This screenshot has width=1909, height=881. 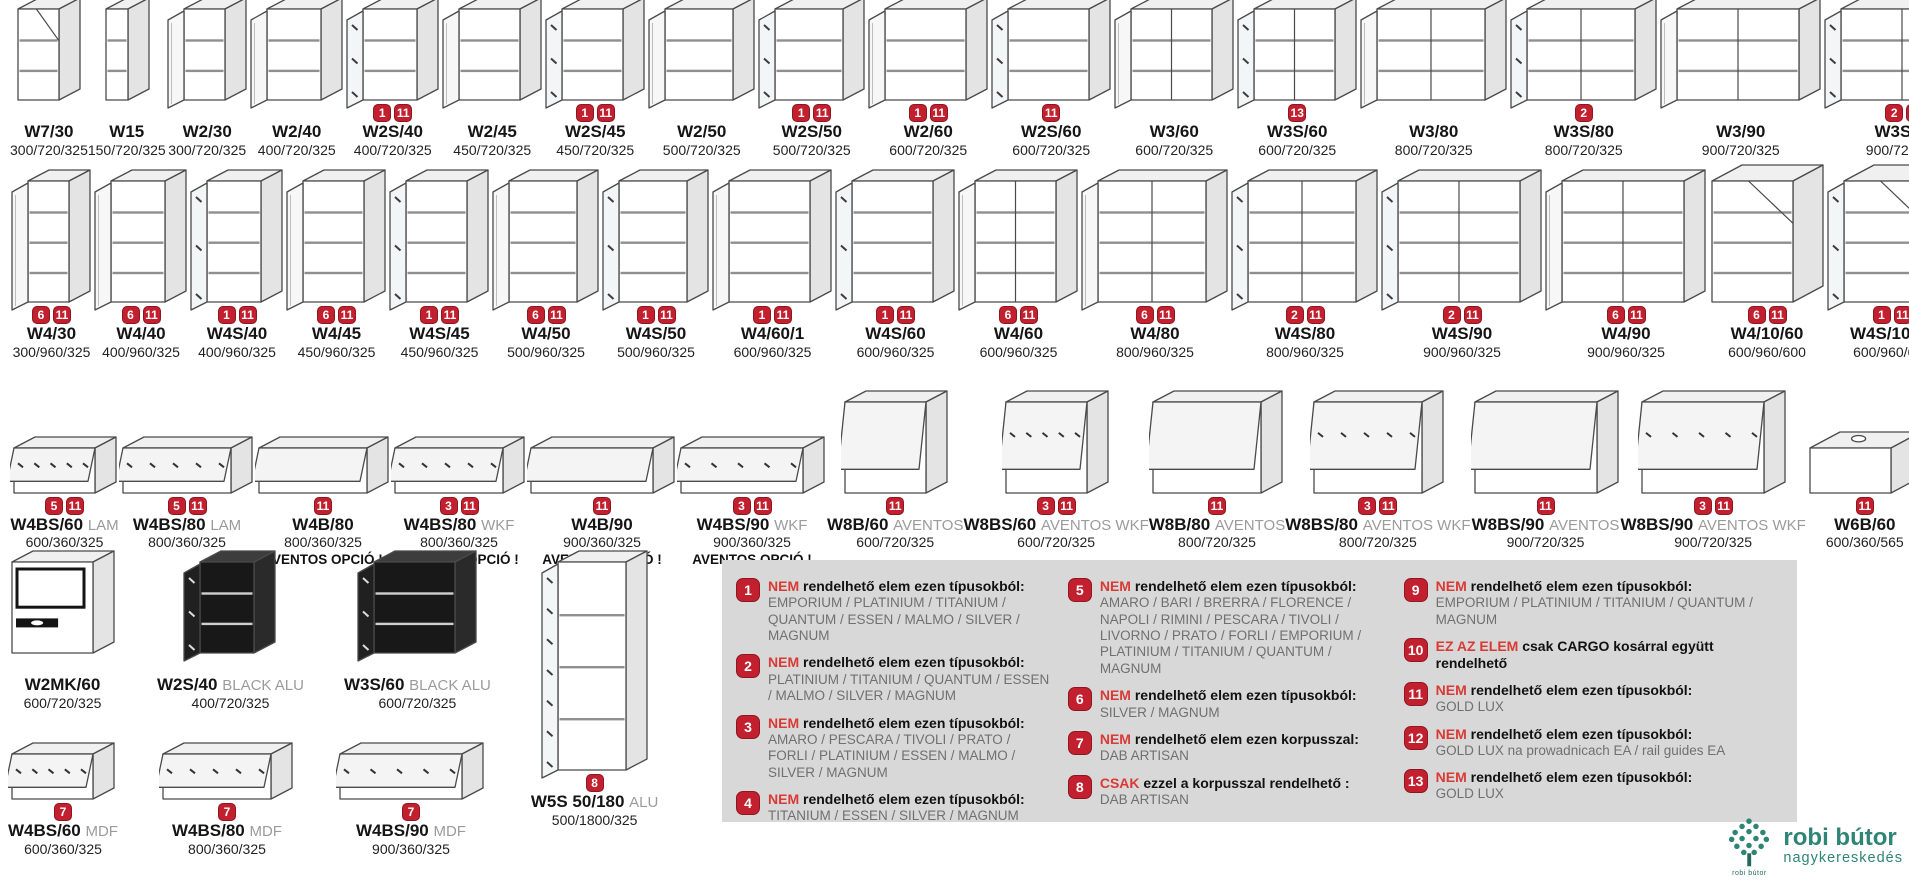 What do you see at coordinates (545, 334) in the screenshot?
I see `cabinet-model: W4/50` at bounding box center [545, 334].